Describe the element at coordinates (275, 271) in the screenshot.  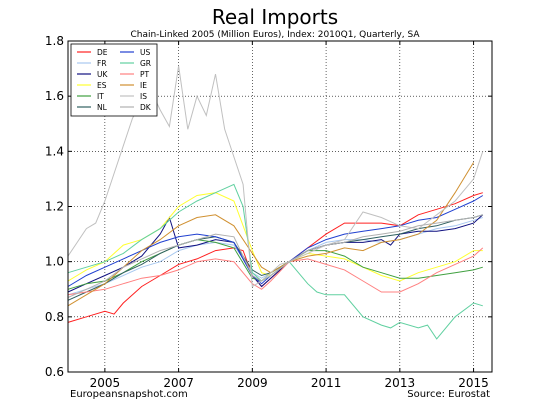
I see `series-line-pt` at that location.